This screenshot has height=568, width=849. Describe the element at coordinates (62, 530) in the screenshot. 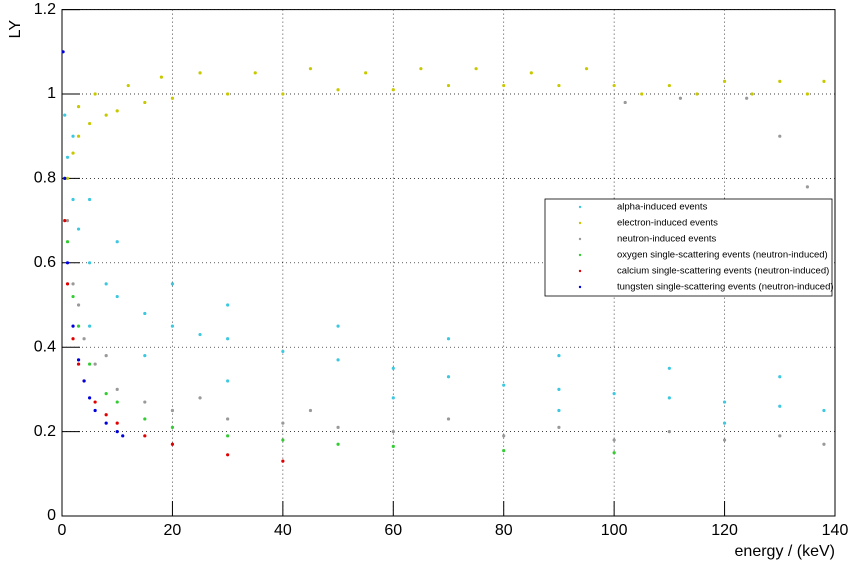

I see `x-tick-label: 0` at that location.